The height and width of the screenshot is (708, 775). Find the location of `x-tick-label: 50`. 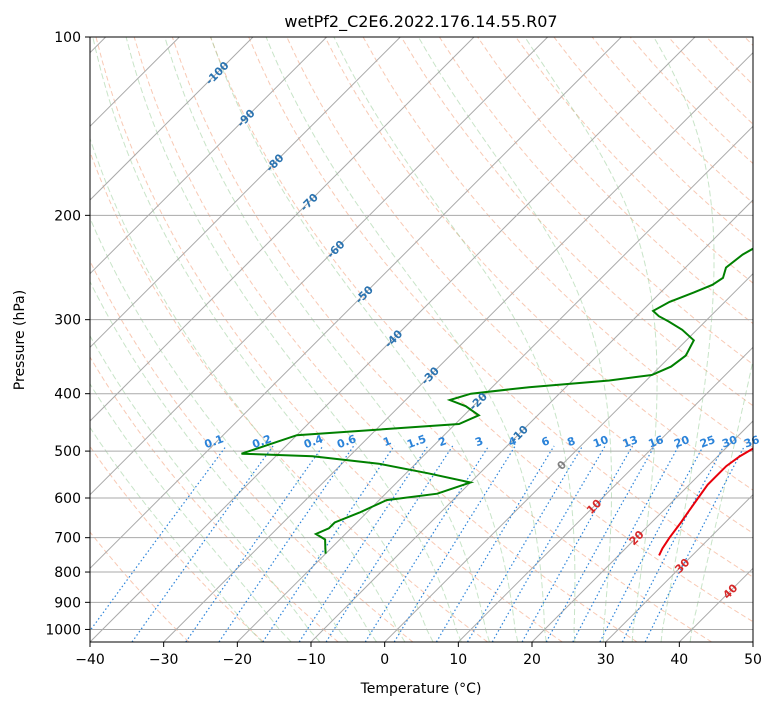

x-tick-label: 50 is located at coordinates (753, 660).